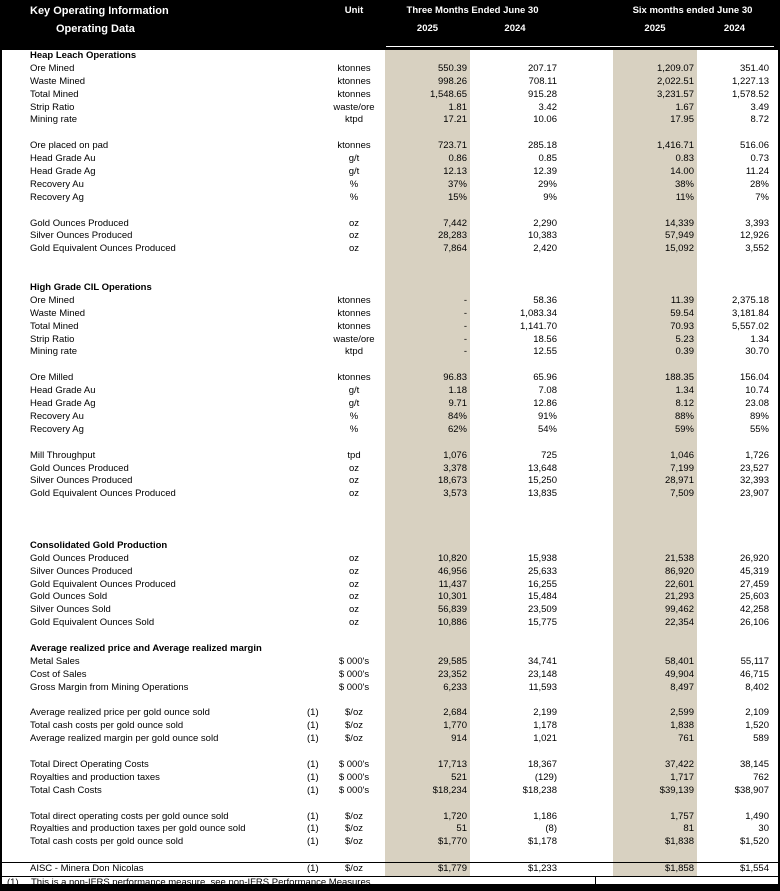 The width and height of the screenshot is (780, 891). I want to click on value-3m-2025: 3,573, so click(427, 495).